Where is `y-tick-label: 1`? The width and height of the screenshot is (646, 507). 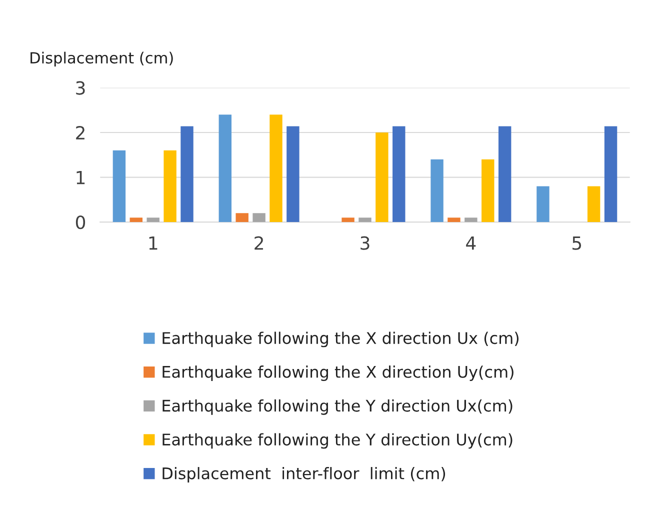
y-tick-label: 1 is located at coordinates (80, 177).